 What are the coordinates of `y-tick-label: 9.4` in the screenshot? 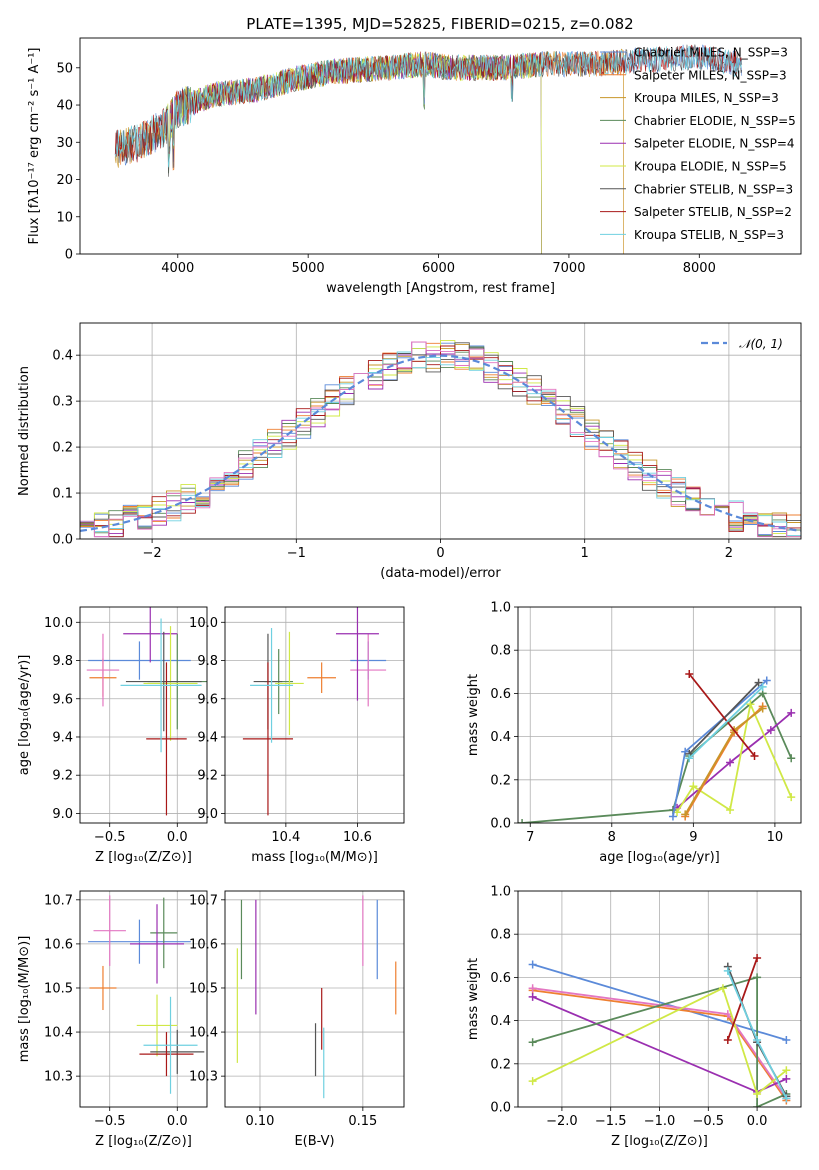 It's located at (207, 737).